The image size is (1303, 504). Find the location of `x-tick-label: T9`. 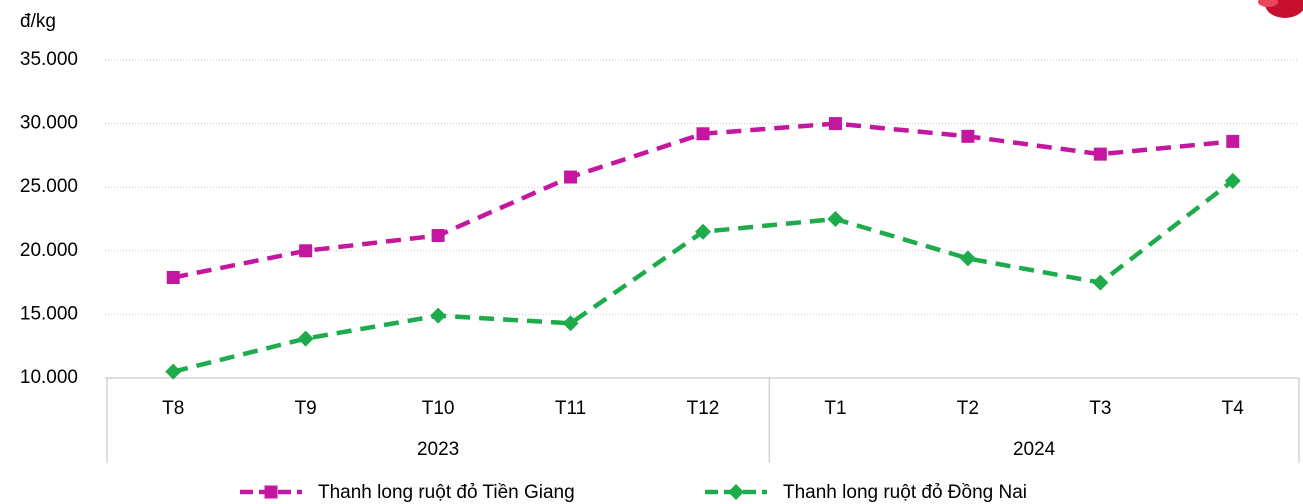

x-tick-label: T9 is located at coordinates (306, 408).